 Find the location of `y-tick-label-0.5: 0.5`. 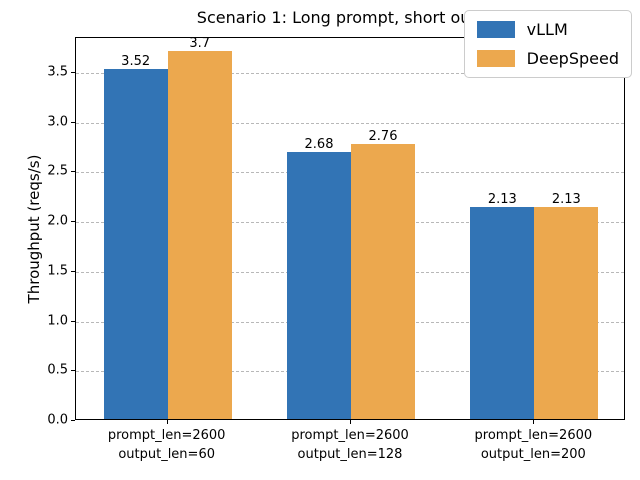

y-tick-label-0.5: 0.5 is located at coordinates (57, 370).